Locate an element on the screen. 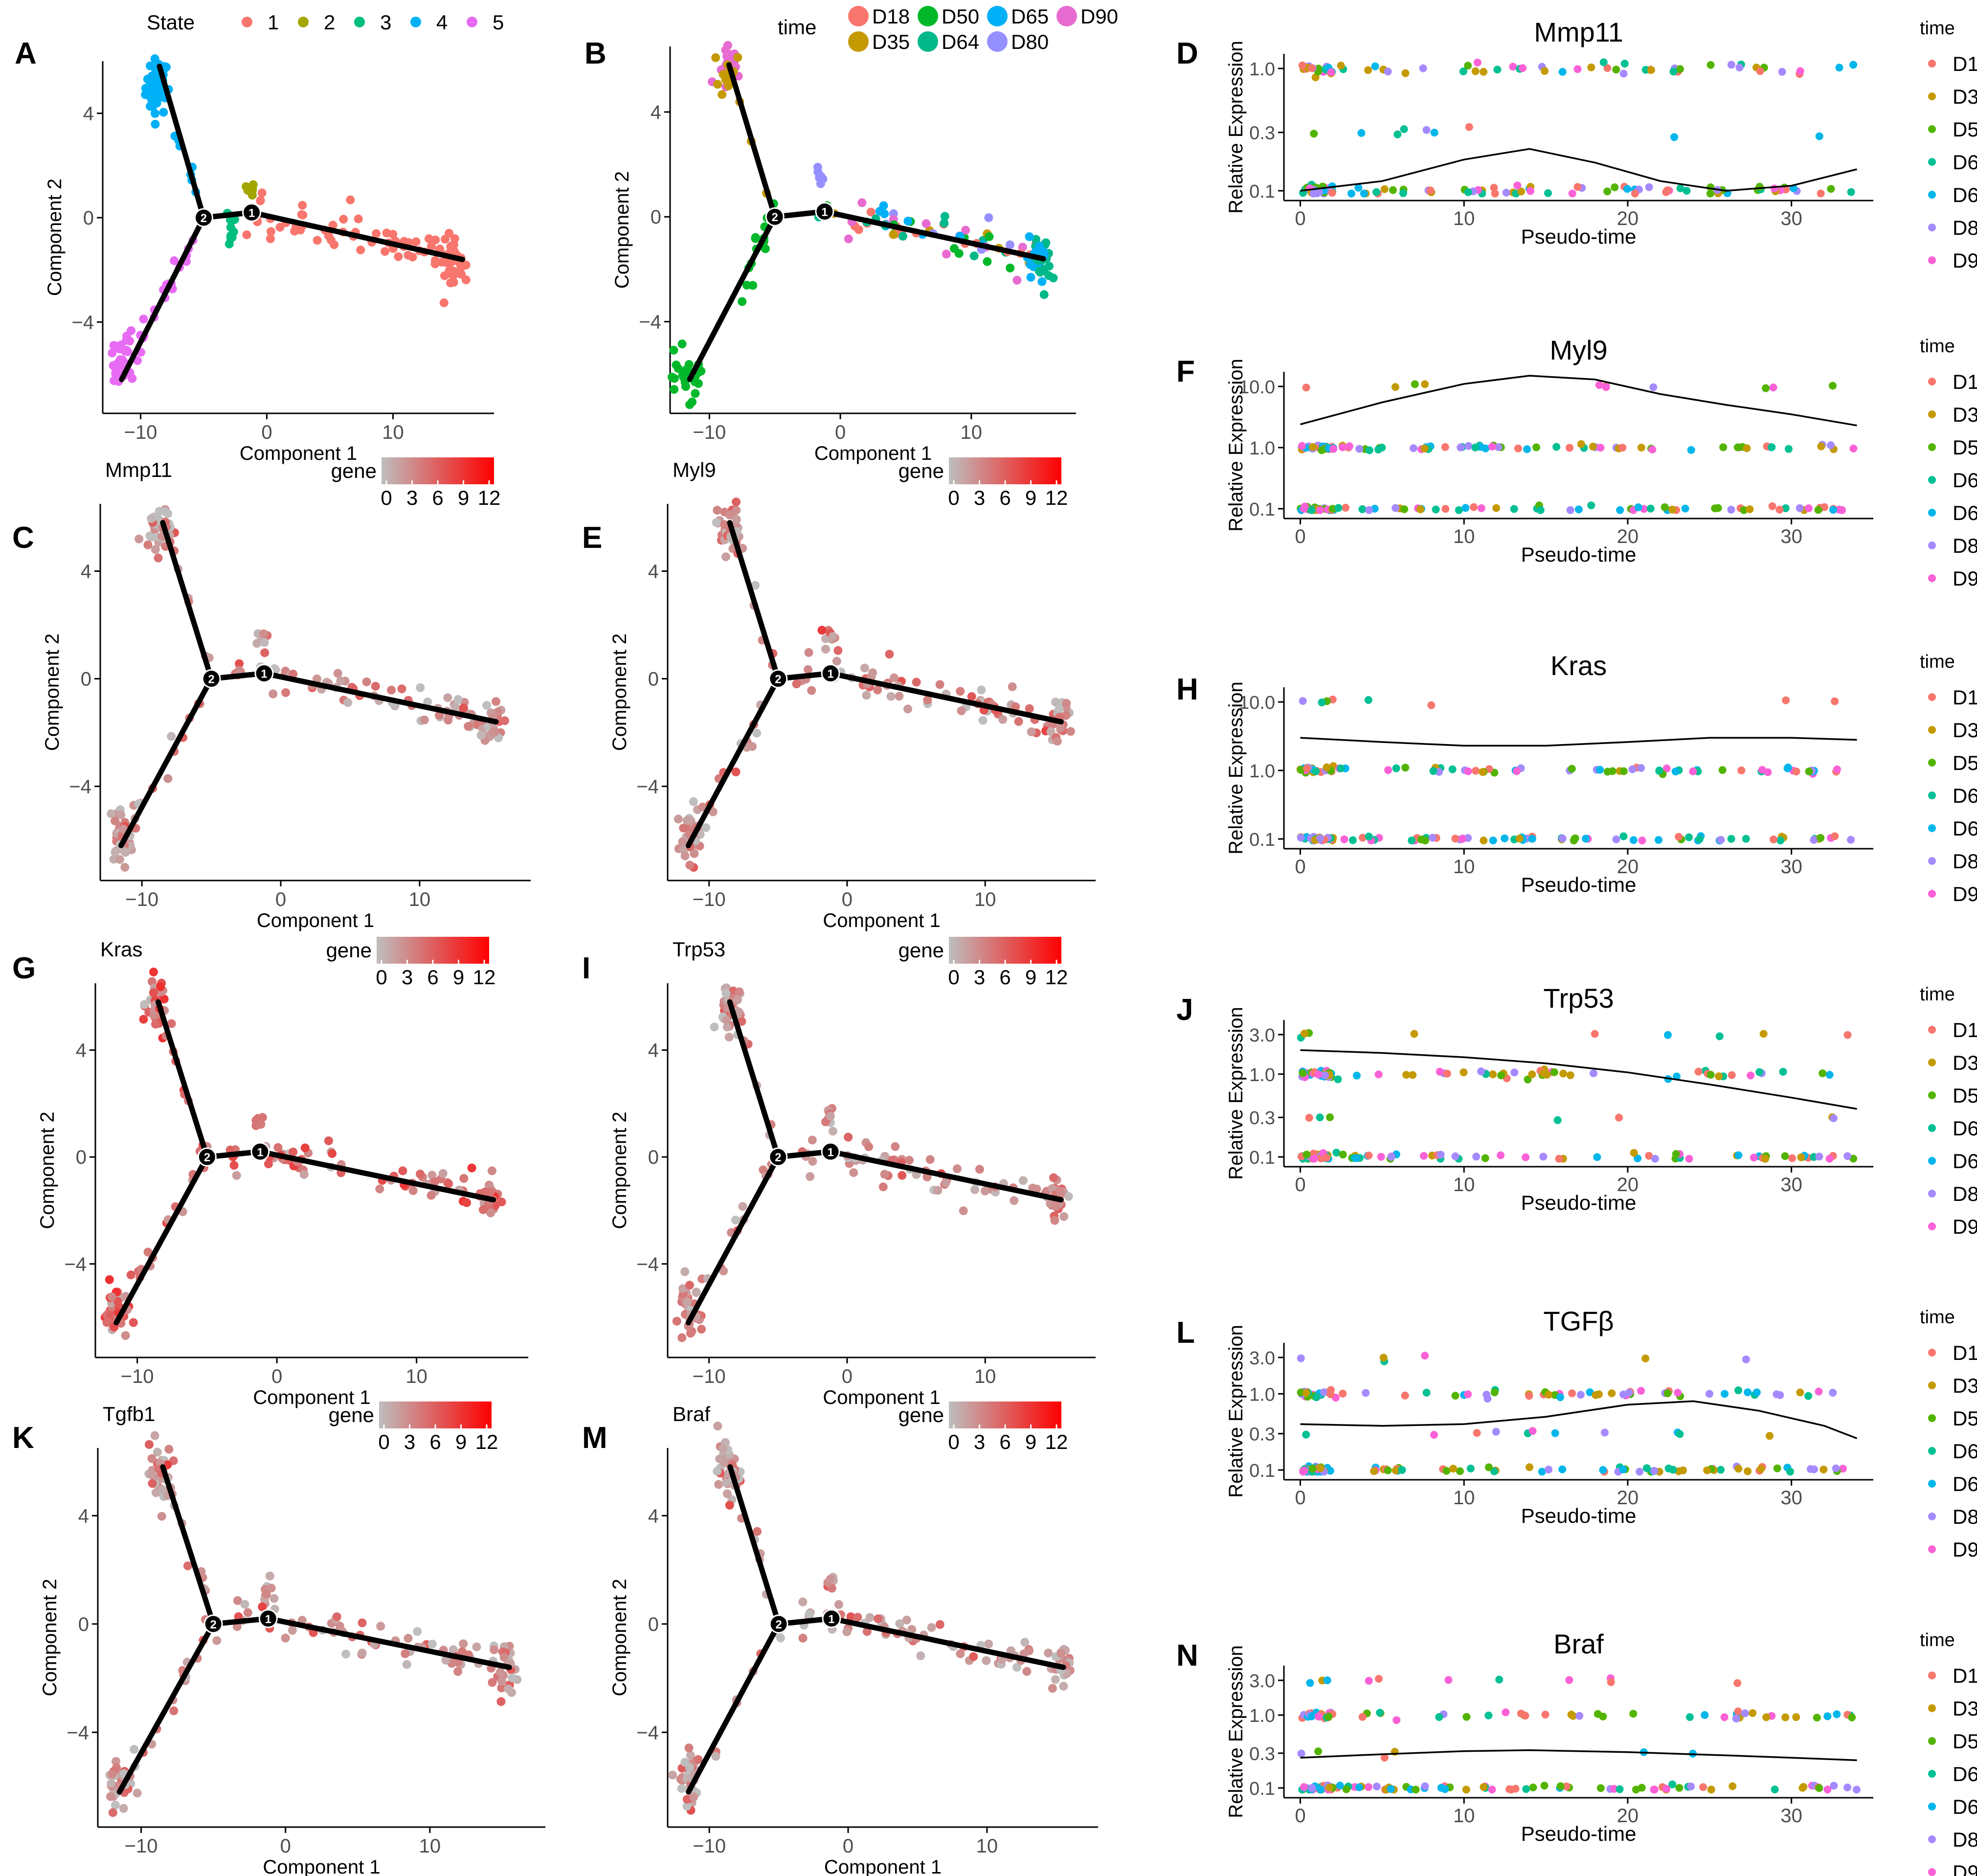  legend-entry: 5 is located at coordinates (498, 23).